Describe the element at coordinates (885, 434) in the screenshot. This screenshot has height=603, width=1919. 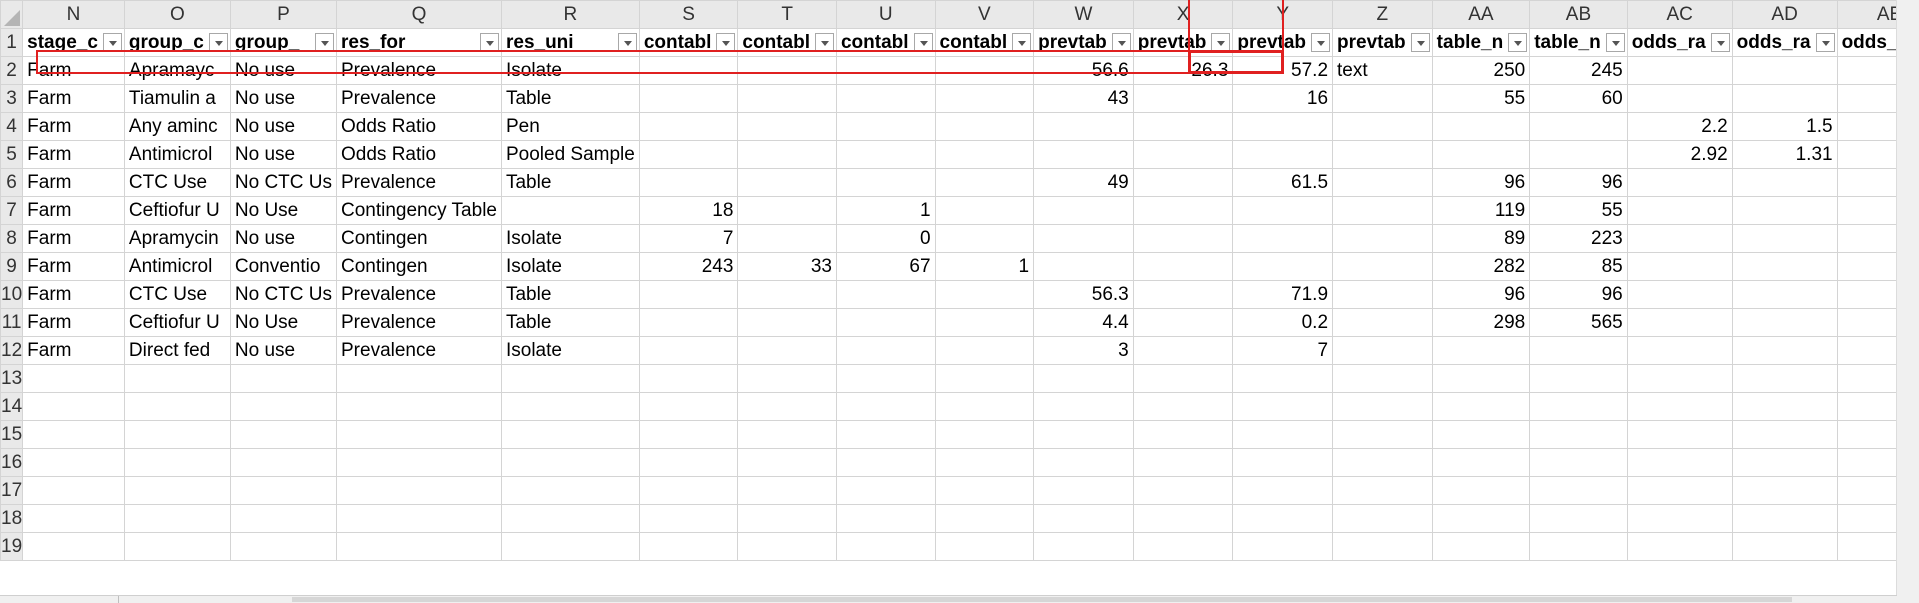
I see `cell-U15` at that location.